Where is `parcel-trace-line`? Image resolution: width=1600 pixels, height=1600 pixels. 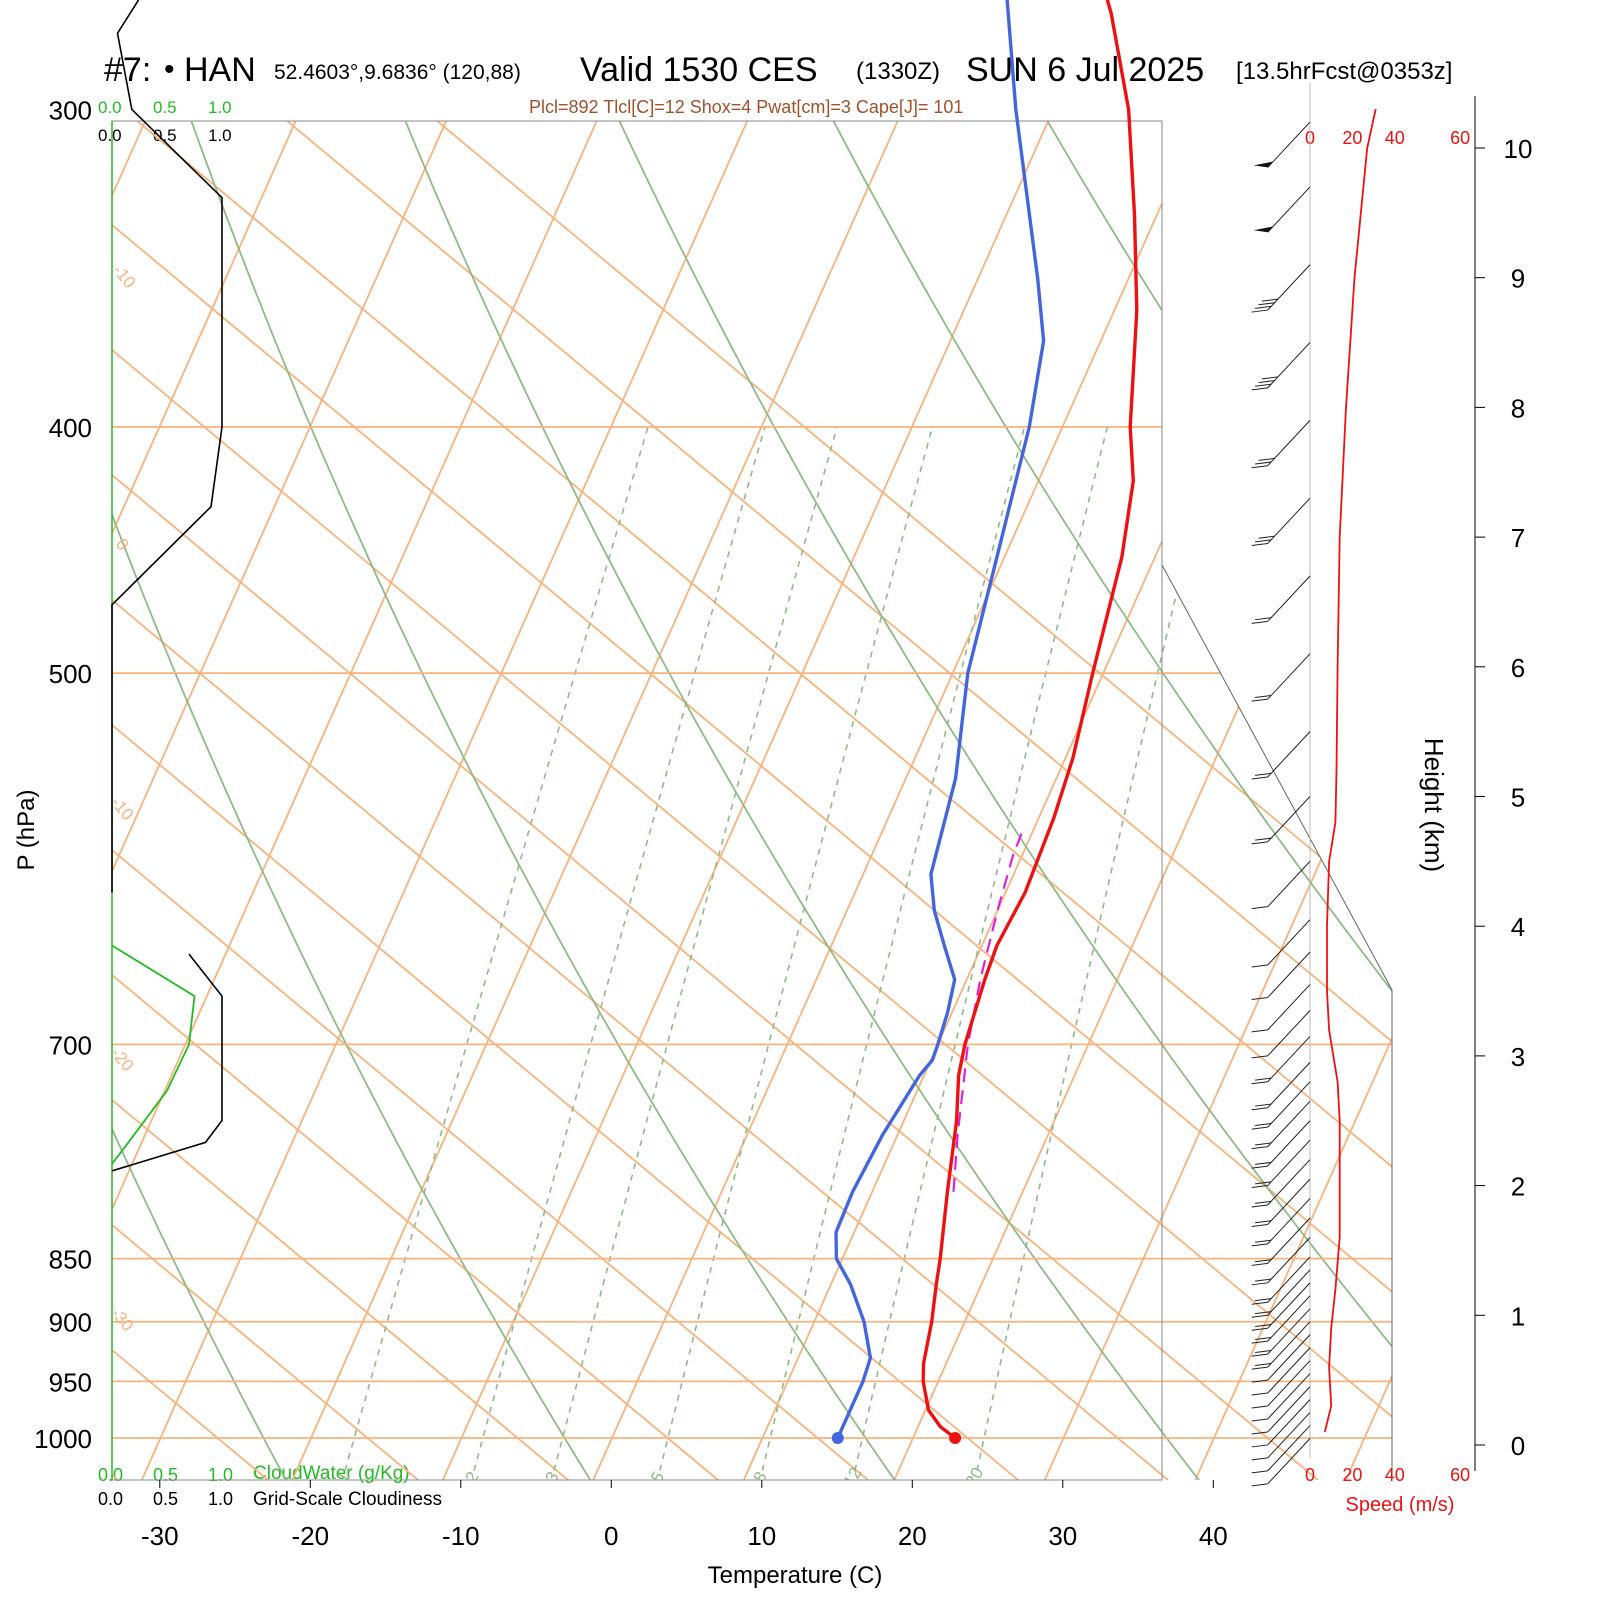 parcel-trace-line is located at coordinates (989, 1009).